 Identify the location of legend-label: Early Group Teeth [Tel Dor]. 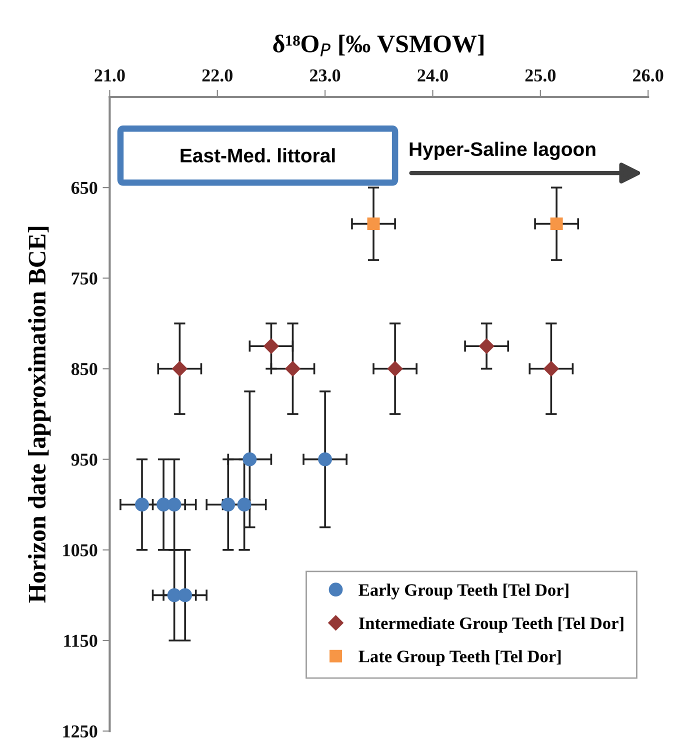
(463, 592).